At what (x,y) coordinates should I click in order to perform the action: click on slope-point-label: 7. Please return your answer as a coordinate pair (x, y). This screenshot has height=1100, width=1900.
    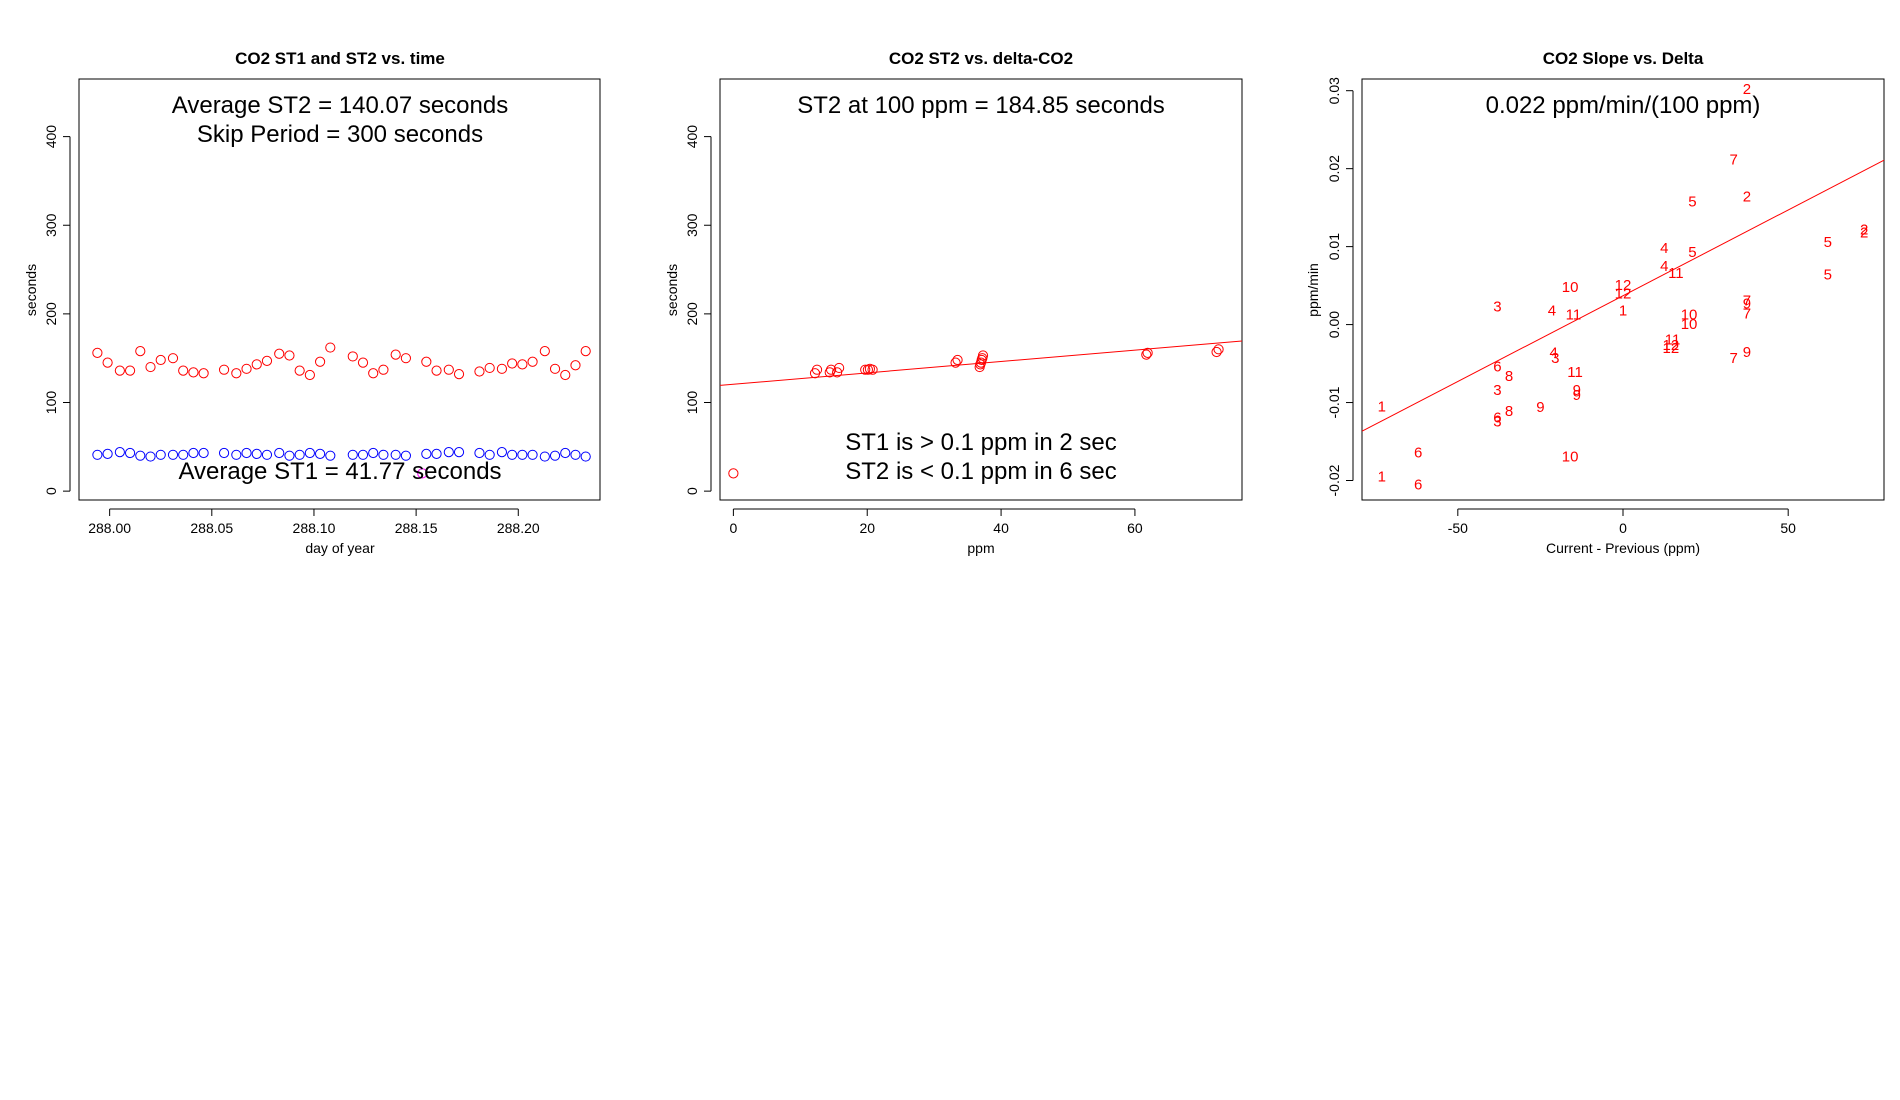
    Looking at the image, I should click on (1747, 314).